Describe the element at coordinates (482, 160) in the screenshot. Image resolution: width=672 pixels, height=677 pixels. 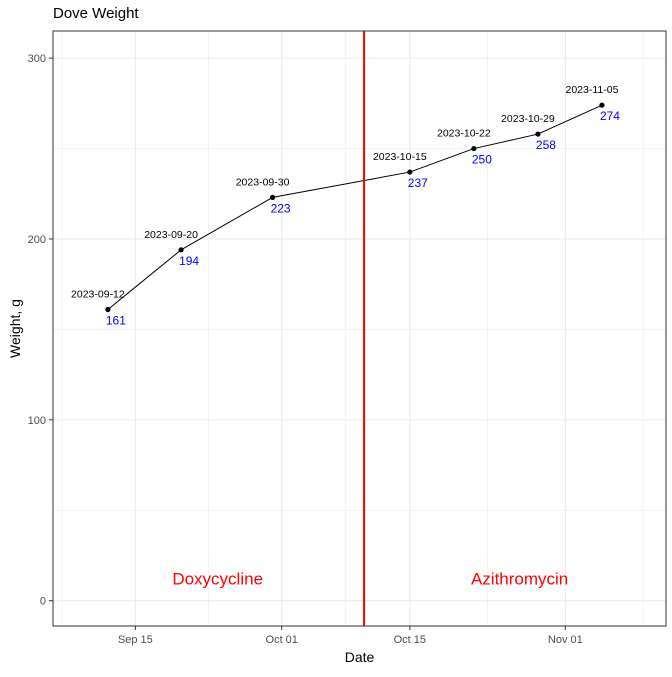
I see `value-label: 250` at that location.